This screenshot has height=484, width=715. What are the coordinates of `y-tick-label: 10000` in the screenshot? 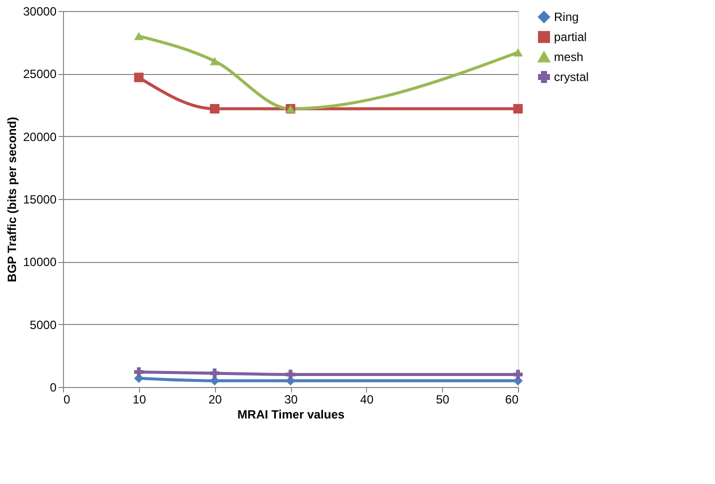 It's located at (40, 262).